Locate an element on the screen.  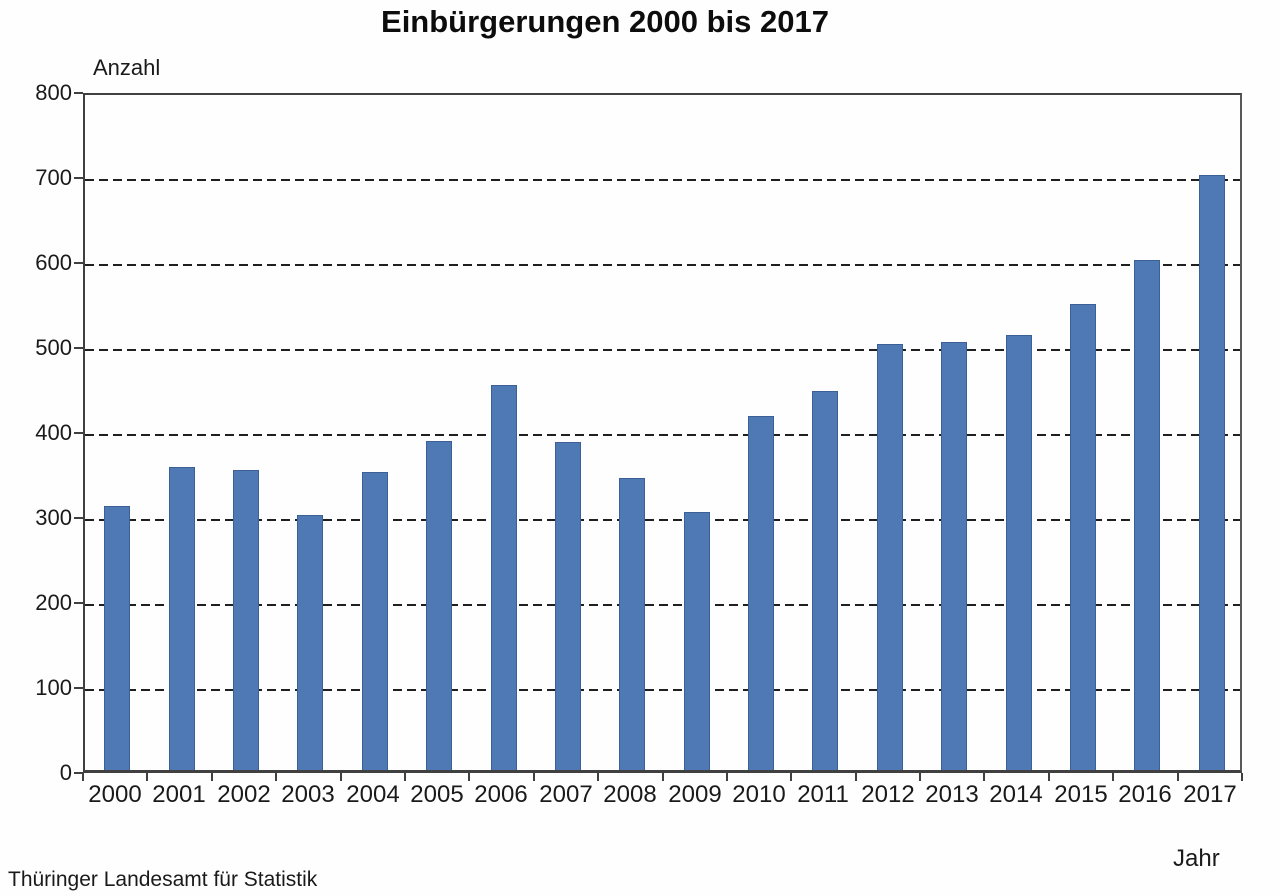
chart-title: Einbürgerungen 2000 bis 2017 is located at coordinates (605, 21).